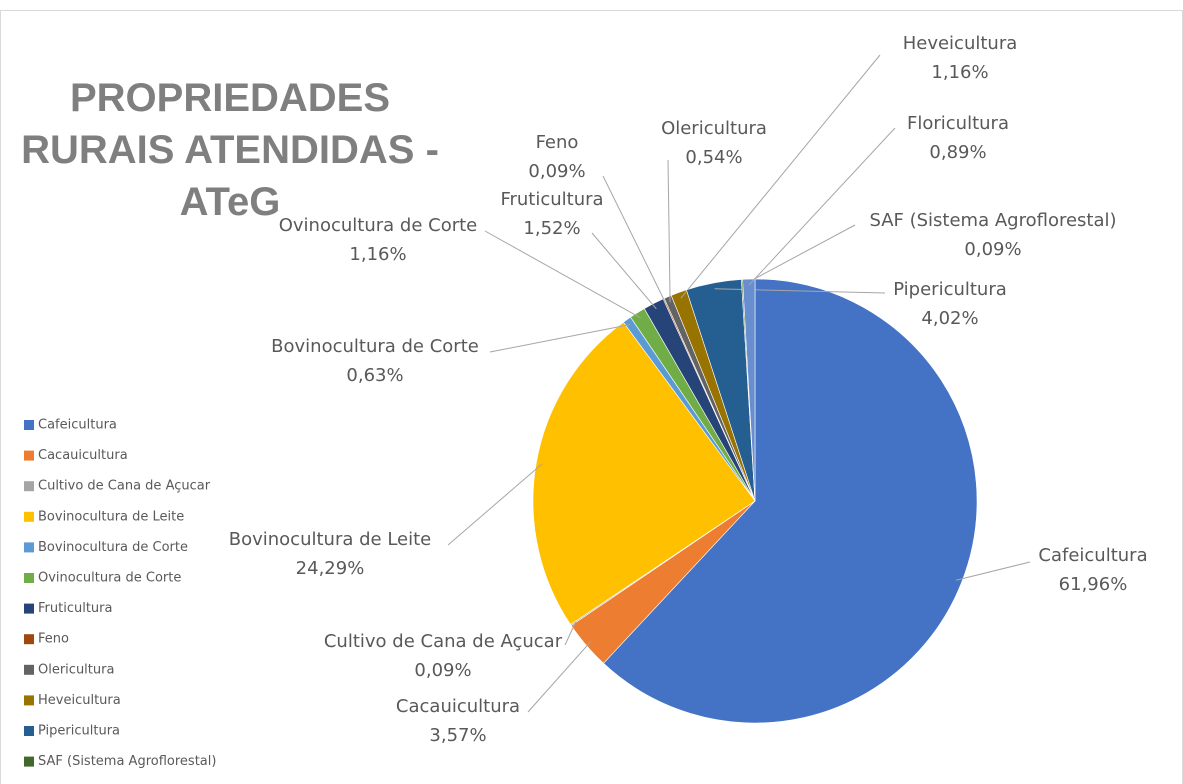 The image size is (1183, 784). Describe the element at coordinates (443, 641) in the screenshot. I see `data-label-name: Cultivo de Cana de Açucar` at that location.